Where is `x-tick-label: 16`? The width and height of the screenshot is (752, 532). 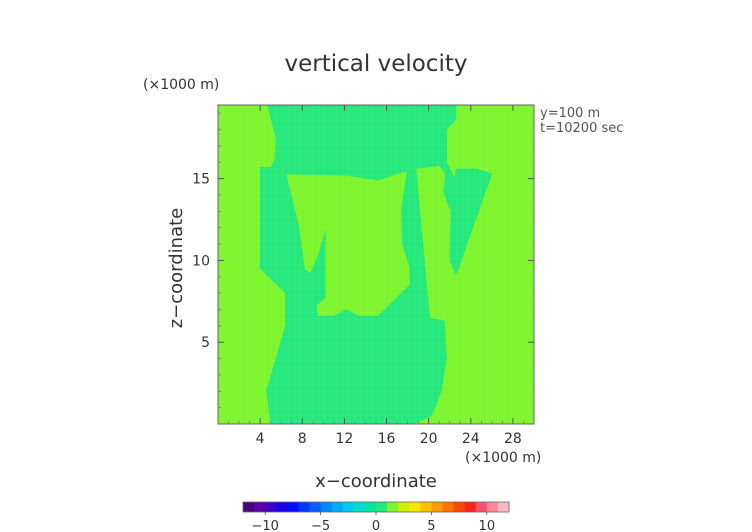 x-tick-label: 16 is located at coordinates (387, 439).